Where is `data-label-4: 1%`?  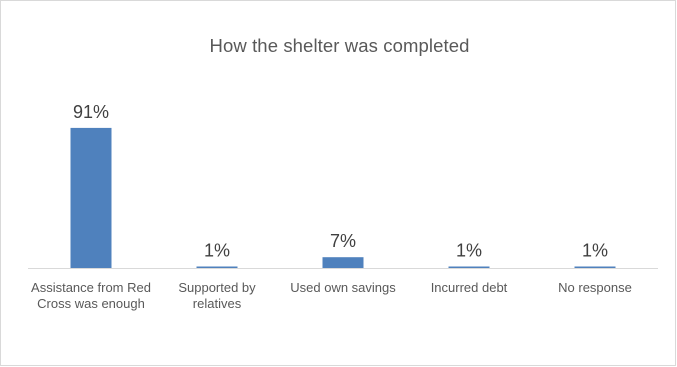
data-label-4: 1% is located at coordinates (595, 251).